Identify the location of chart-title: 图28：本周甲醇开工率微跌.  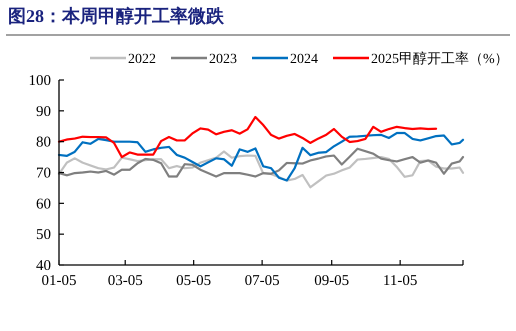
(116, 16).